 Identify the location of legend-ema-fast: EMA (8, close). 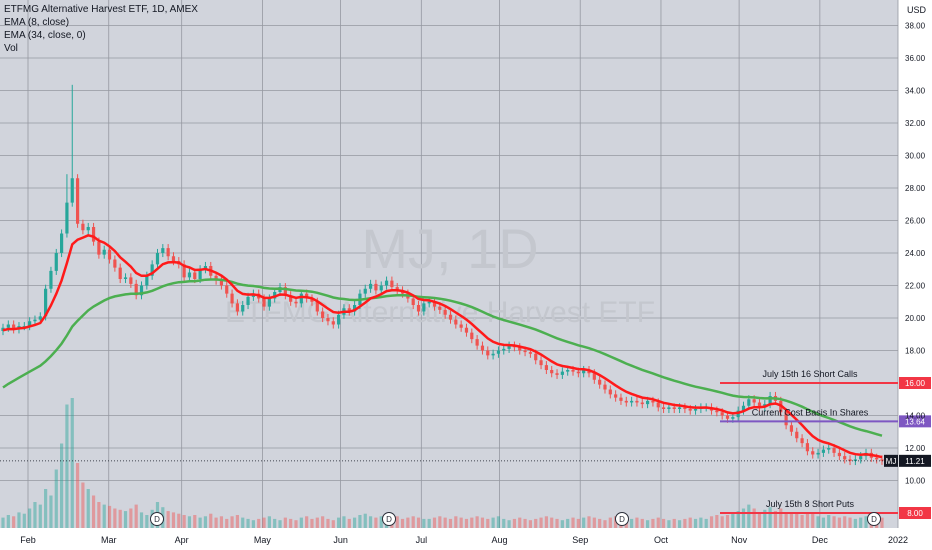
(37, 22).